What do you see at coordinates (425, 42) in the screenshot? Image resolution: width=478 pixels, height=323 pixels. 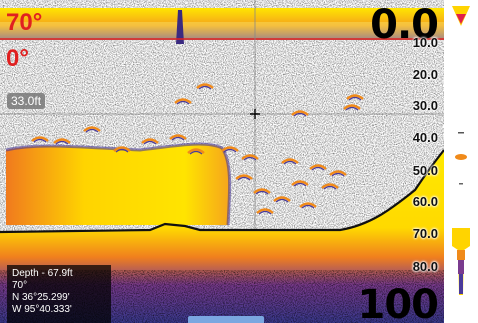 I see `depth-scale-label: 10.0` at bounding box center [425, 42].